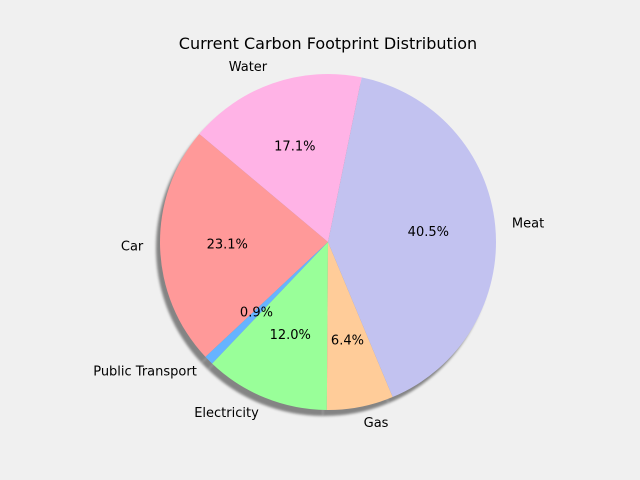  What do you see at coordinates (347, 340) in the screenshot?
I see `pct-gas: 6.4%` at bounding box center [347, 340].